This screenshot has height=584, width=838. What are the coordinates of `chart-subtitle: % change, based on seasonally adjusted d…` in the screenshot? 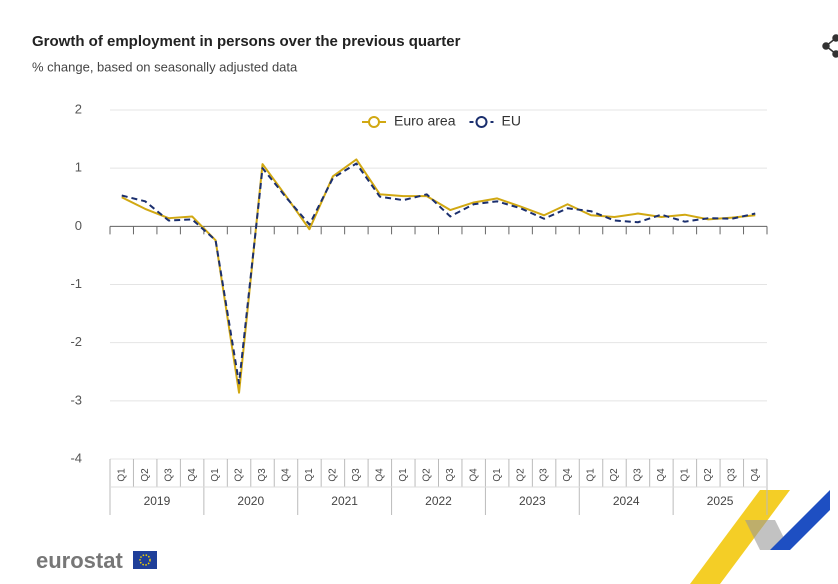 It's located at (165, 66).